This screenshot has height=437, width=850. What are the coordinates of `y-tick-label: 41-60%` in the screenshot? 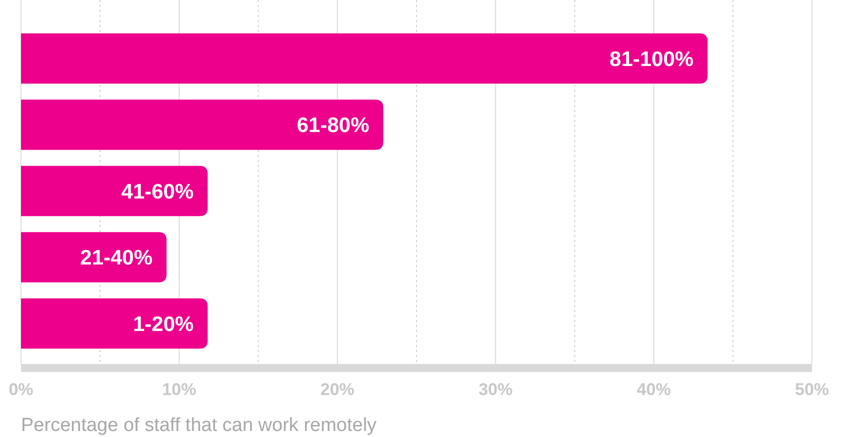 It's located at (157, 192).